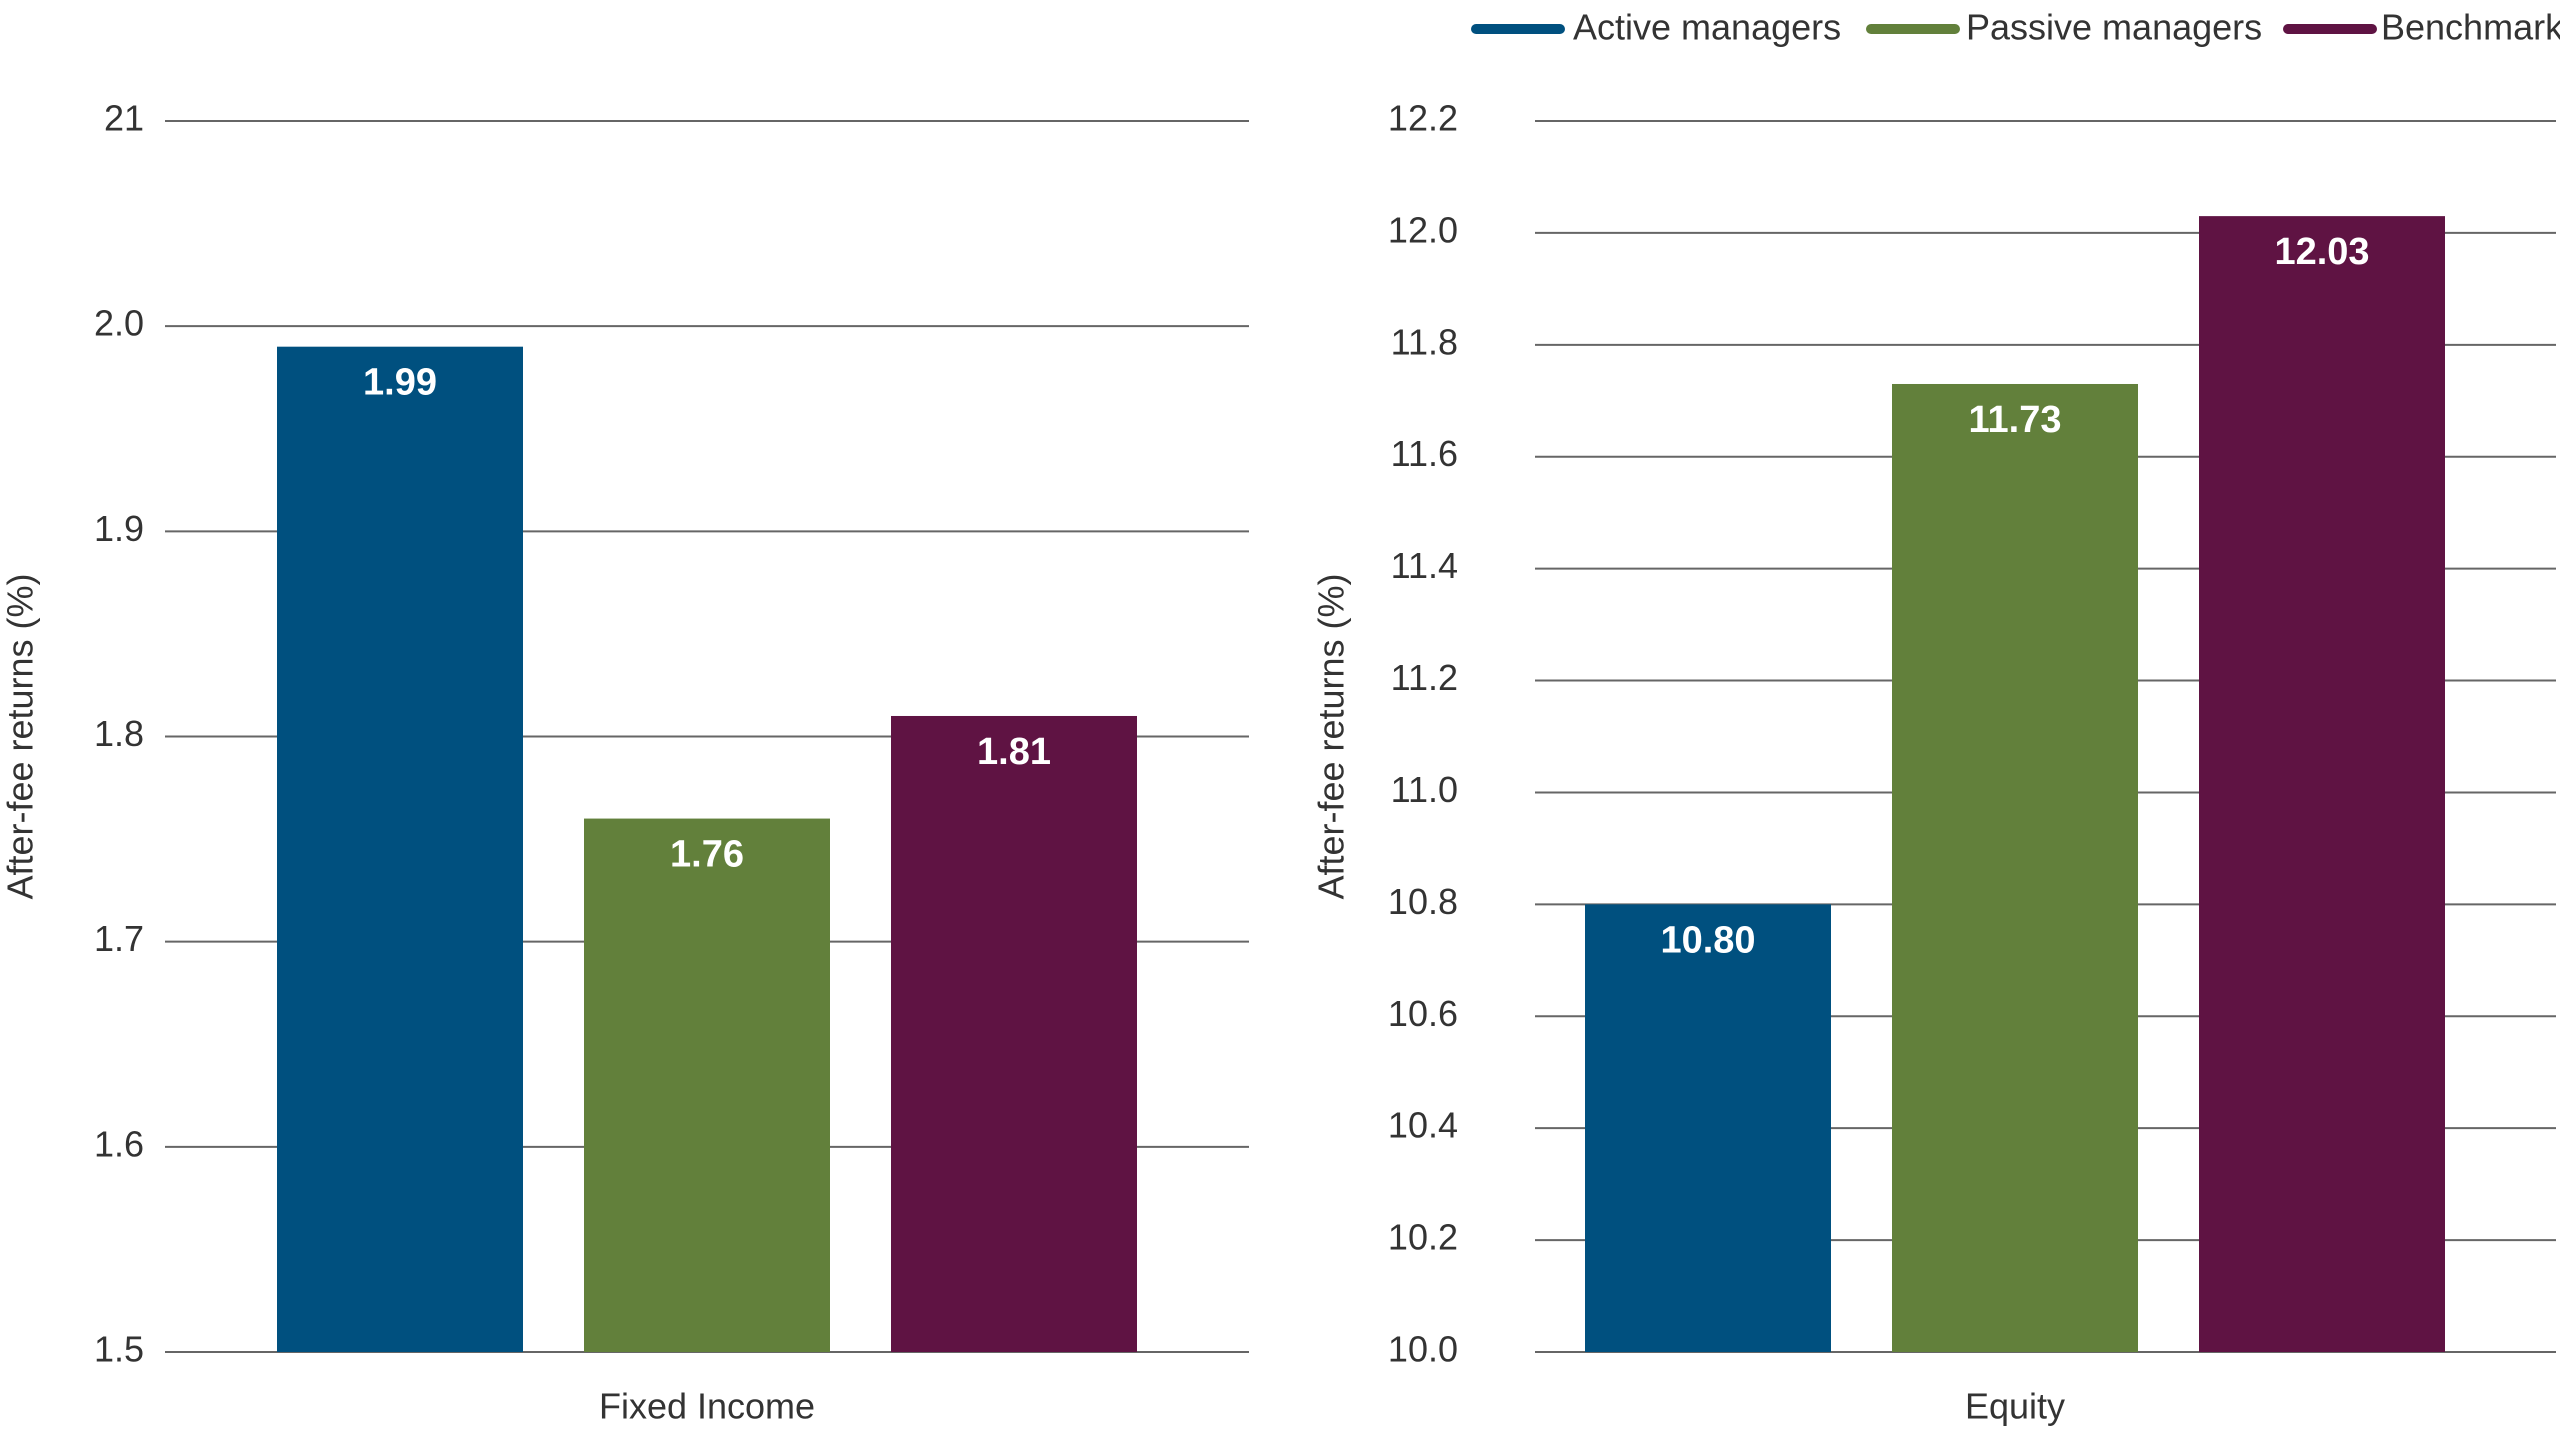 This screenshot has height=1440, width=2560. Describe the element at coordinates (1424, 677) in the screenshot. I see `y-tick-label: 11.2` at that location.